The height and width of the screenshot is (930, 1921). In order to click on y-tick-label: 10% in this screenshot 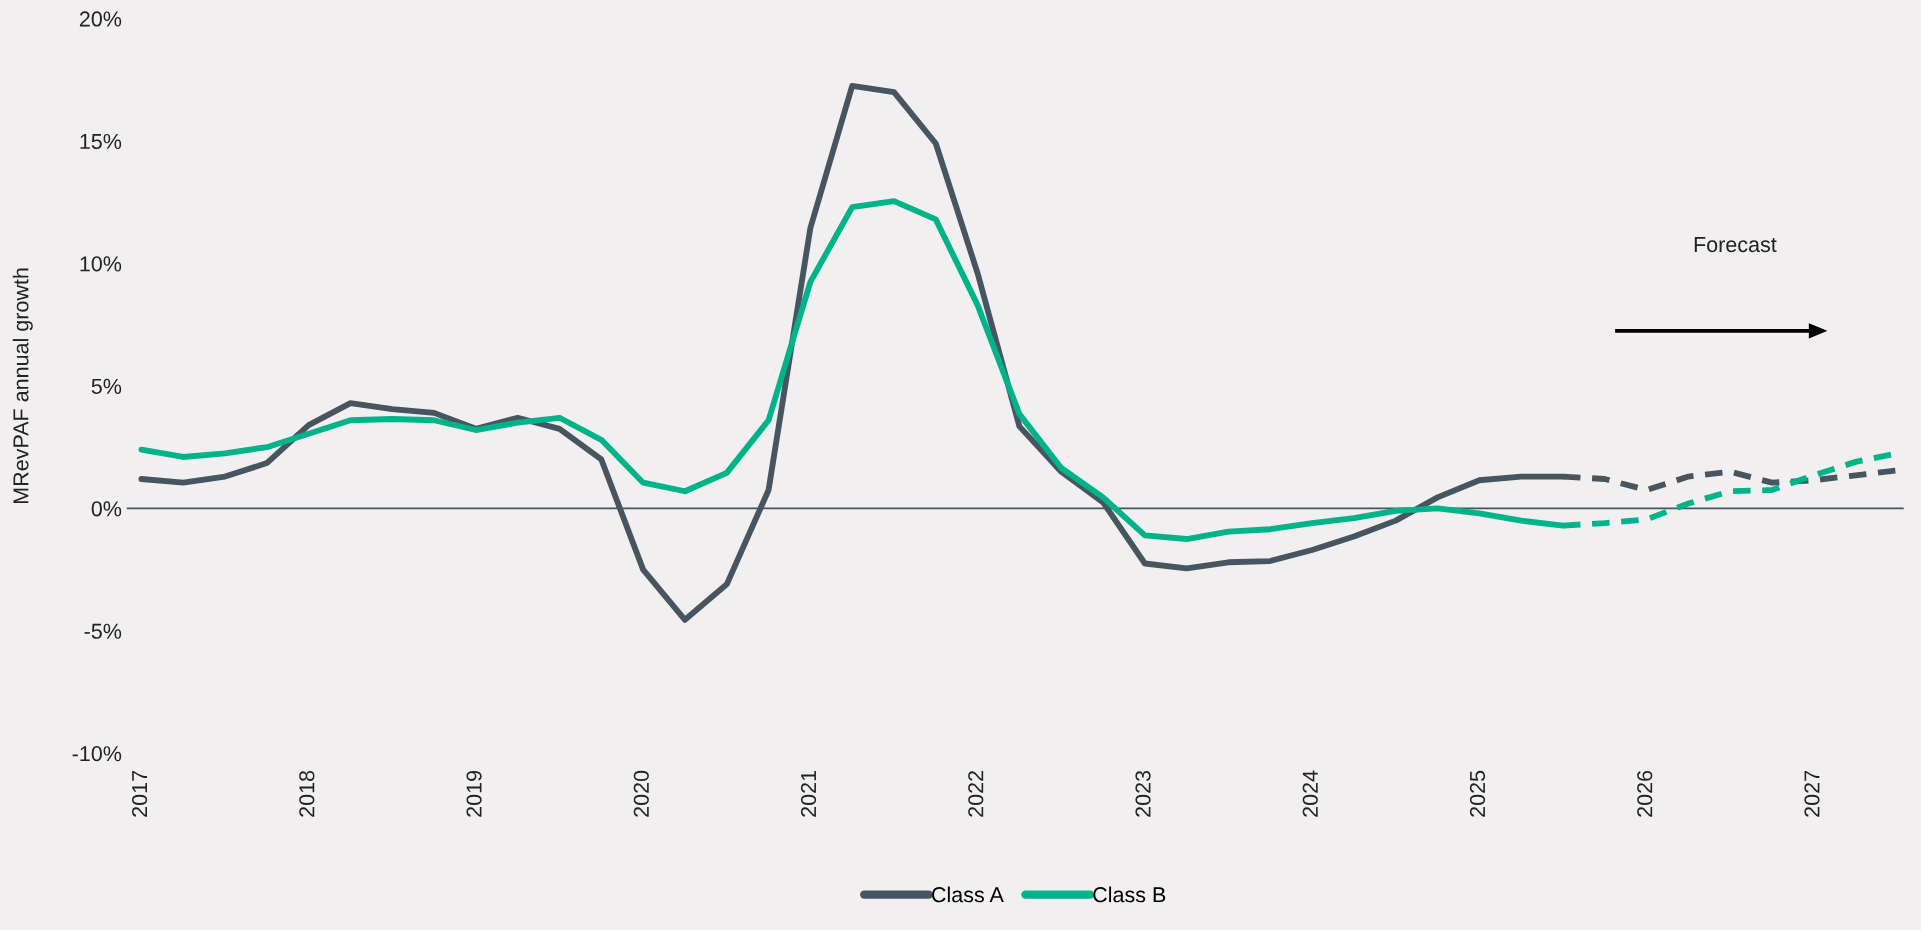, I will do `click(101, 264)`.